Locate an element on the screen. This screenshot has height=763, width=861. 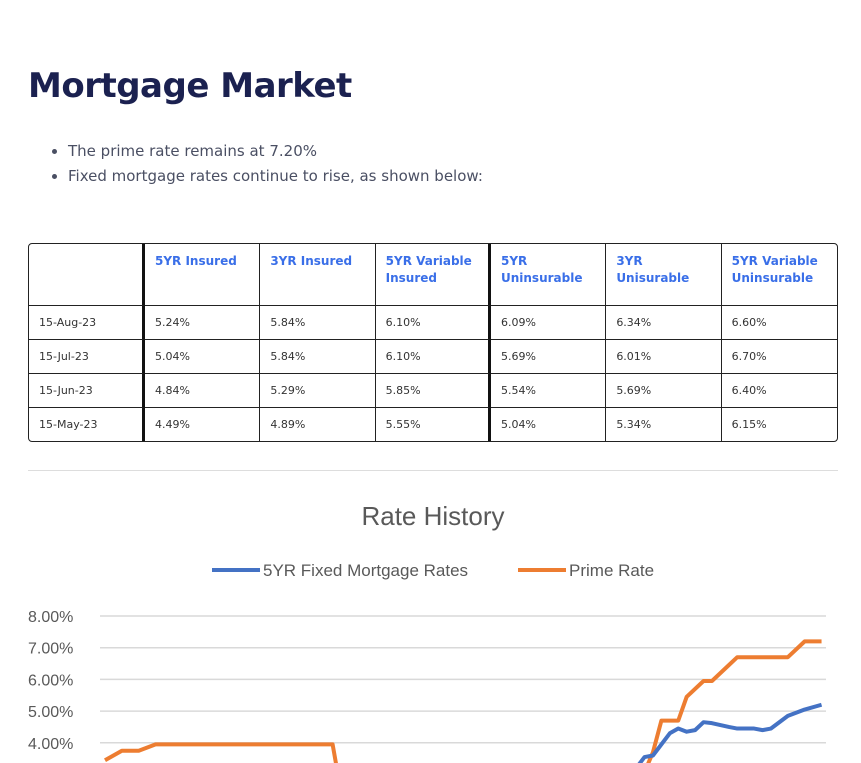
table-row: 15-Aug-23 5.24% 5.84% 6.10% 6.09% 6.34% 6.60% is located at coordinates (433, 323).